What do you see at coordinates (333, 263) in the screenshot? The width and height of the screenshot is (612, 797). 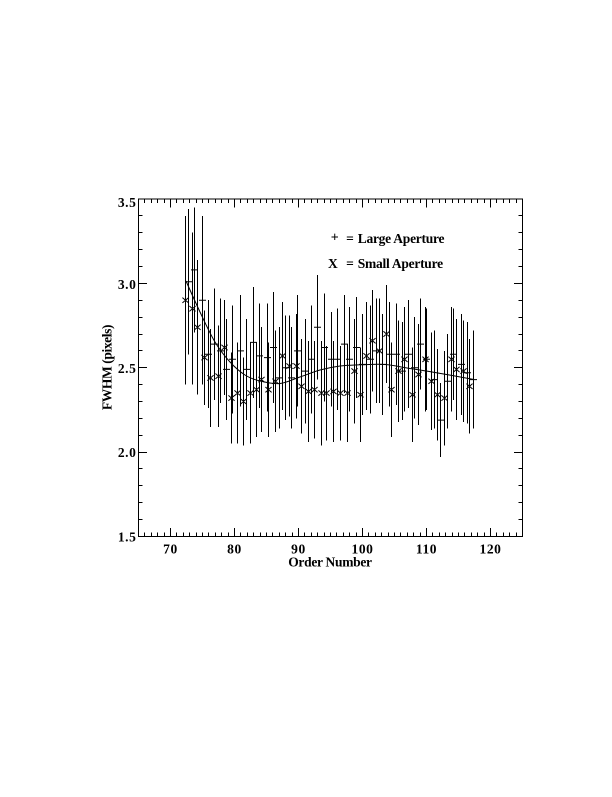 I see `svg-text: X` at bounding box center [333, 263].